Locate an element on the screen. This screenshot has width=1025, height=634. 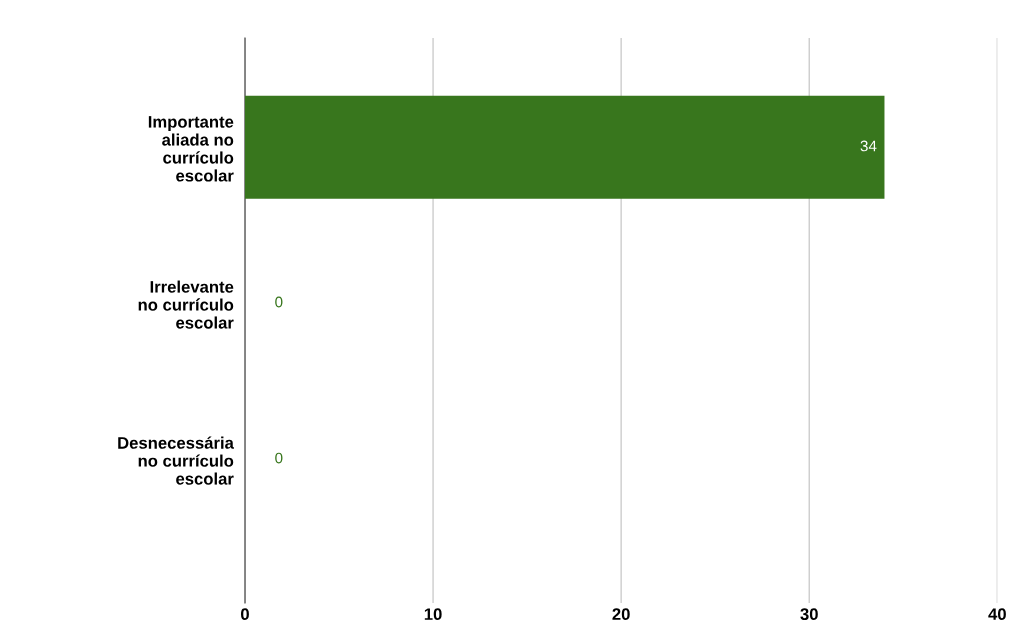
x-tick-label: 20 is located at coordinates (621, 614).